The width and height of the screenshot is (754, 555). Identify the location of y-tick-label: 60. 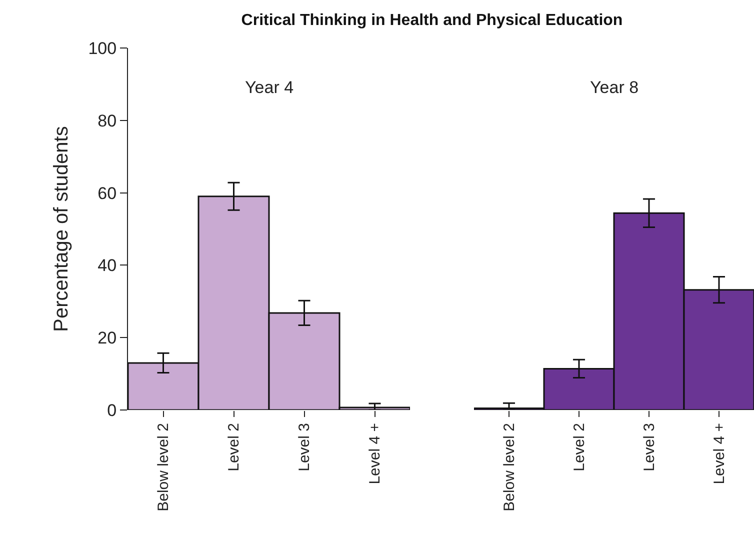
(107, 193).